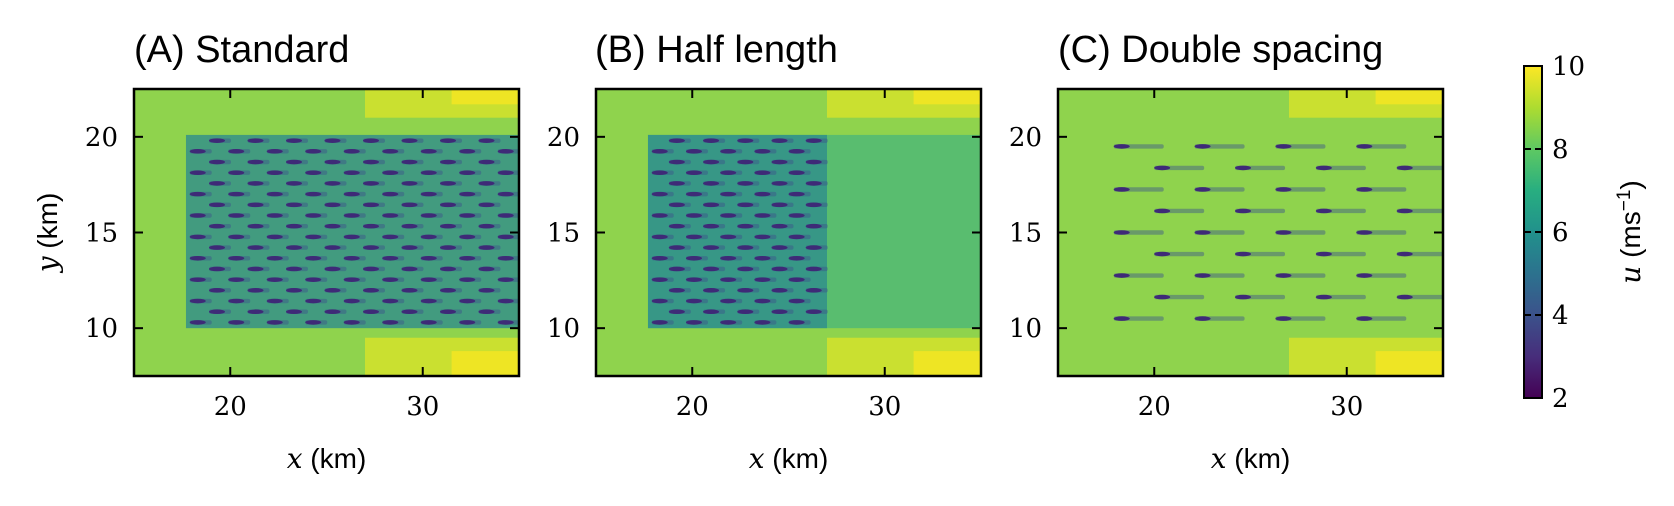 The height and width of the screenshot is (506, 1674). I want to click on colorbar-ticks: 2 4 6 8 10, so click(1554, 233).